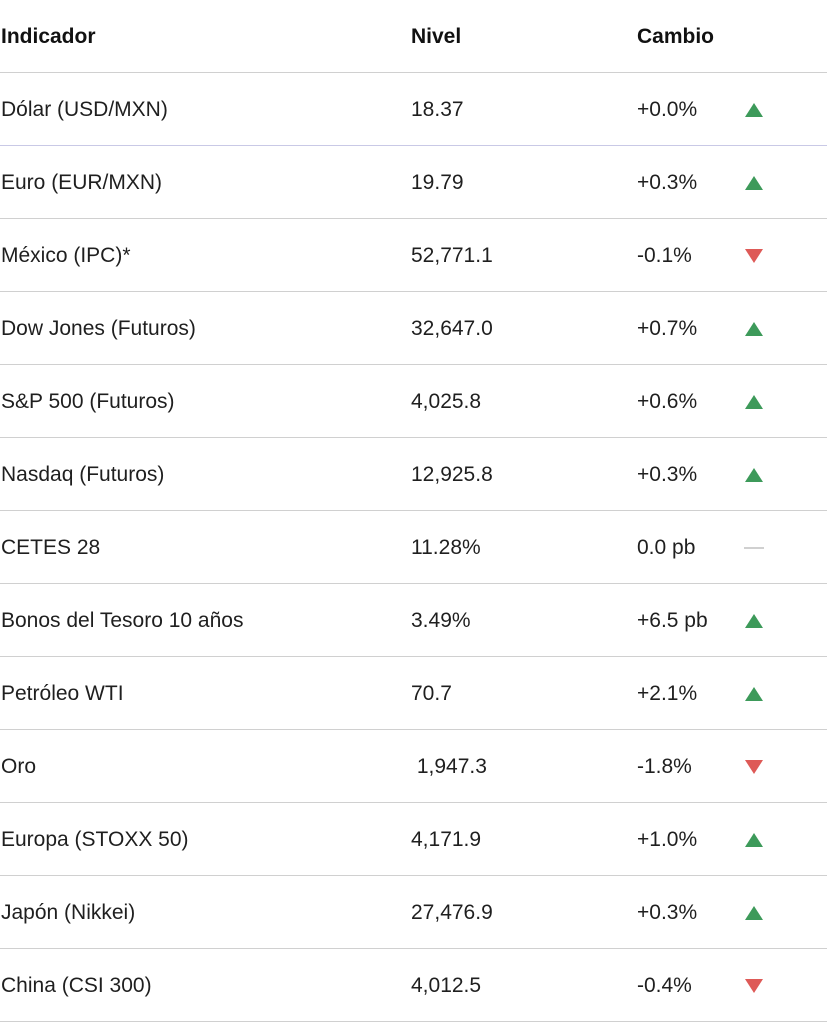 This screenshot has width=827, height=1024. What do you see at coordinates (437, 182) in the screenshot?
I see `indicator-level: 19.79` at bounding box center [437, 182].